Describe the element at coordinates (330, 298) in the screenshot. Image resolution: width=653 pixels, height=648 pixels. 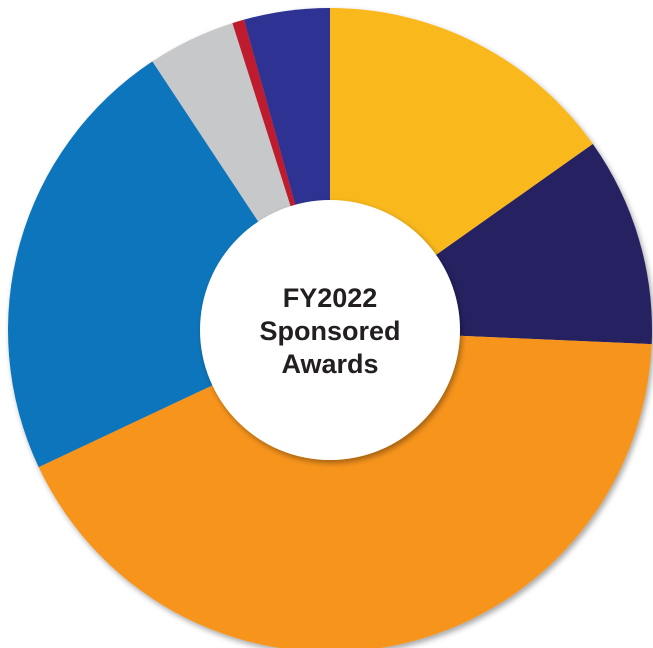
I see `center-title: FY2022` at that location.